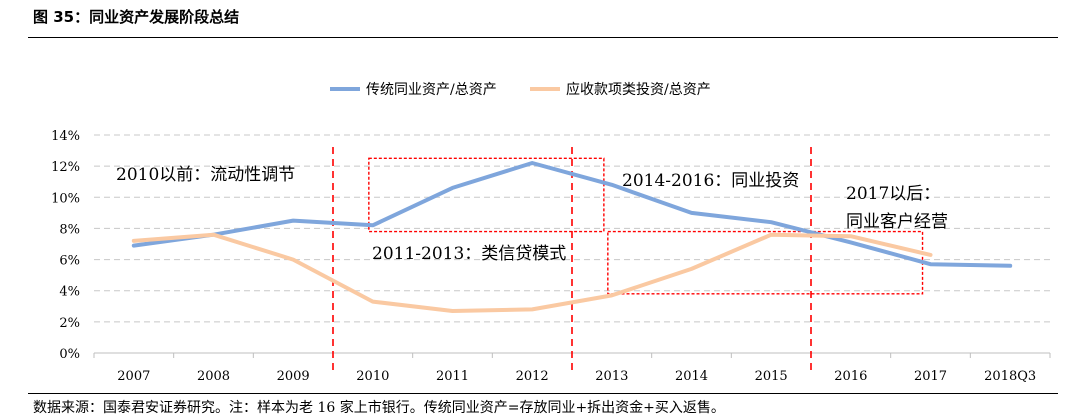  What do you see at coordinates (771, 376) in the screenshot?
I see `x-tick-label: 2015` at bounding box center [771, 376].